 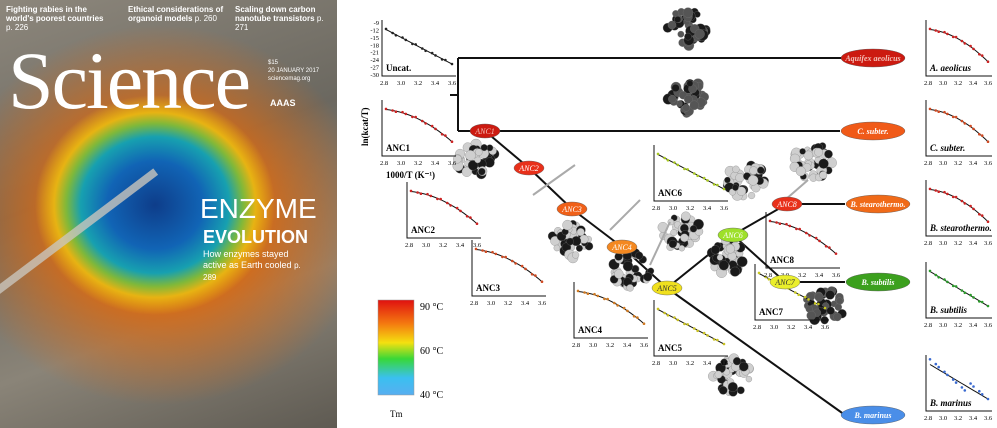 I want to click on tm-color-legend: 90 °C 60 °C 40 °C Tm, so click(x=410, y=359).